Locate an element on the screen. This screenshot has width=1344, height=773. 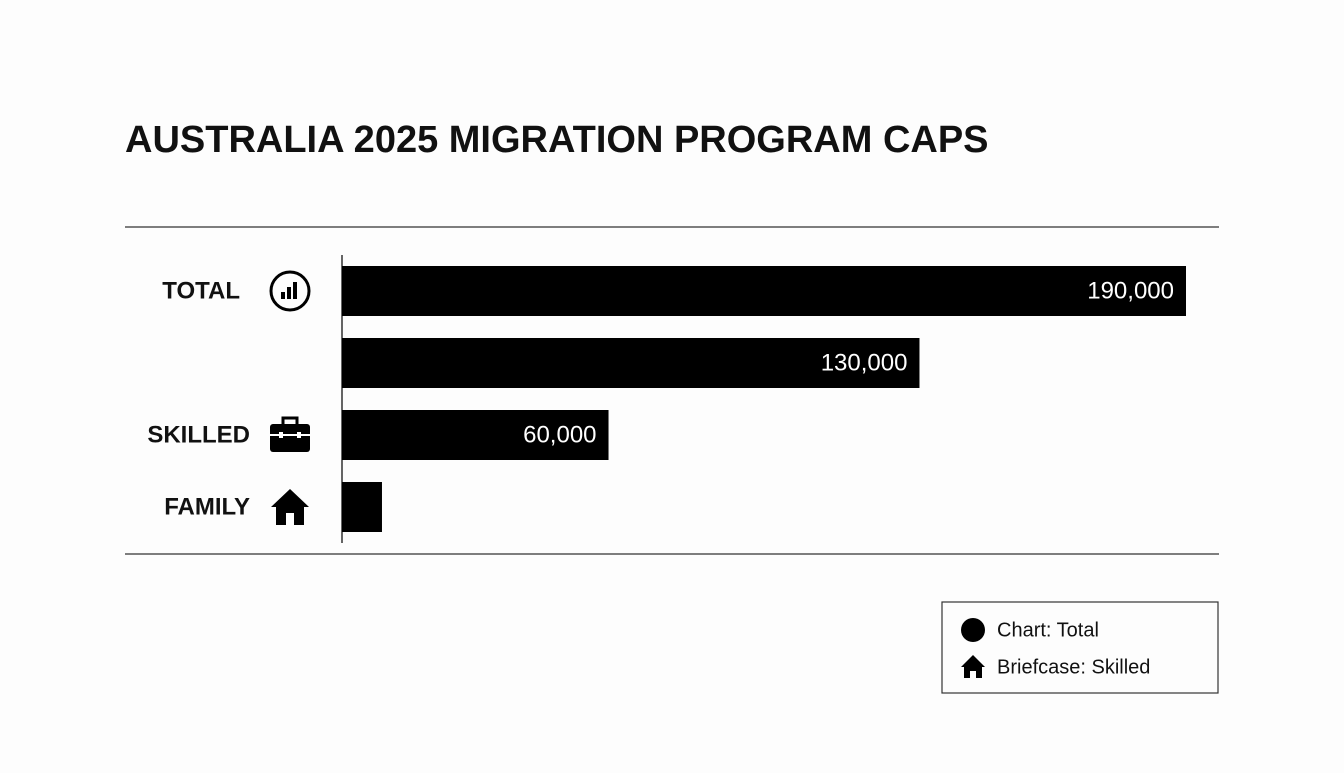
value-label: 130,000 is located at coordinates (864, 362).